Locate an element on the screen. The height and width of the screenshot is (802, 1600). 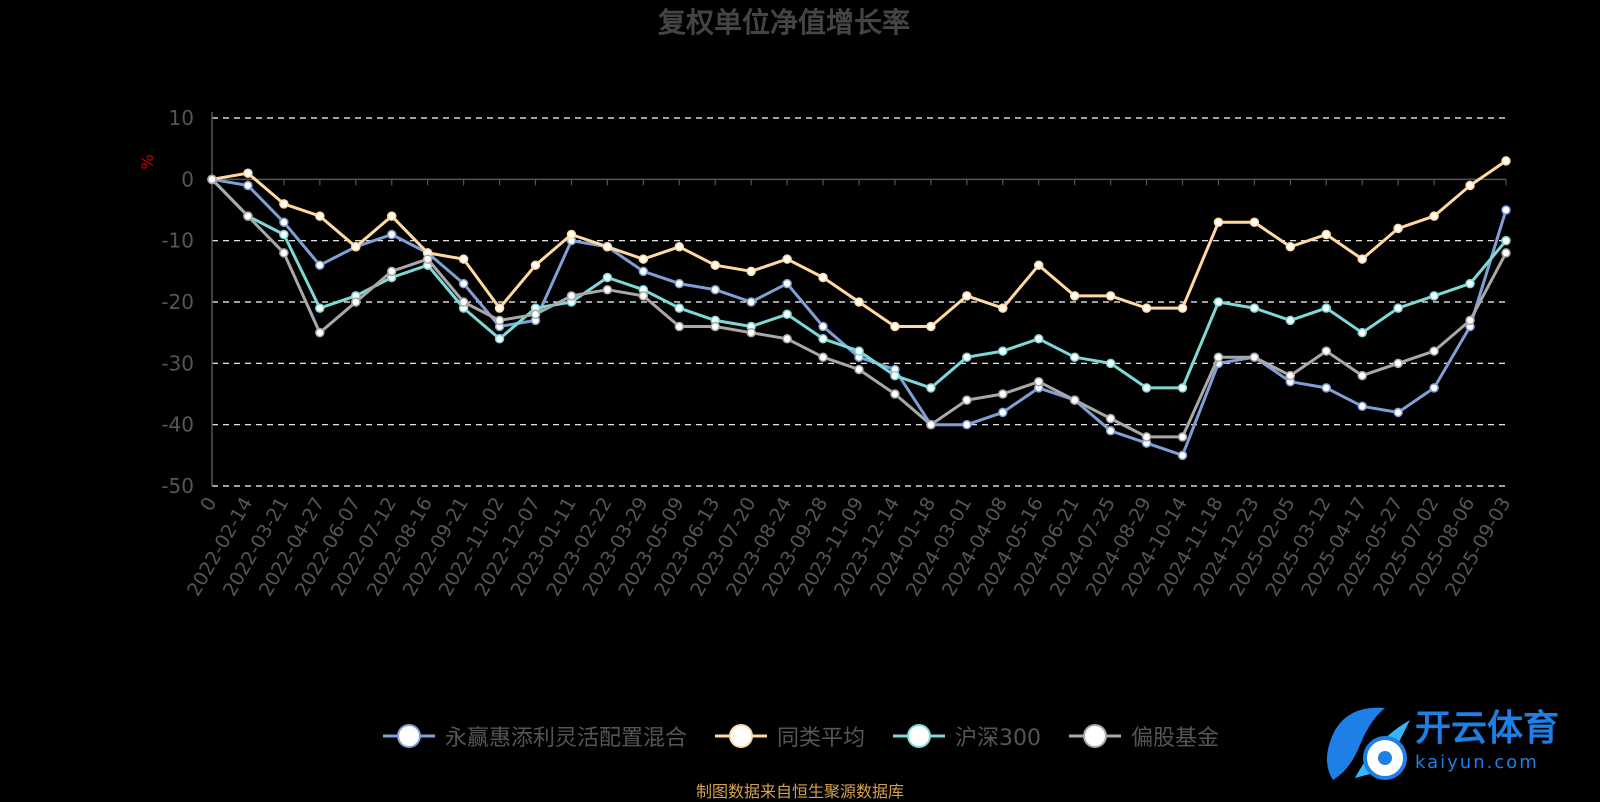
legend-label: 永赢惠添利灵活配置混合 is located at coordinates (565, 738).